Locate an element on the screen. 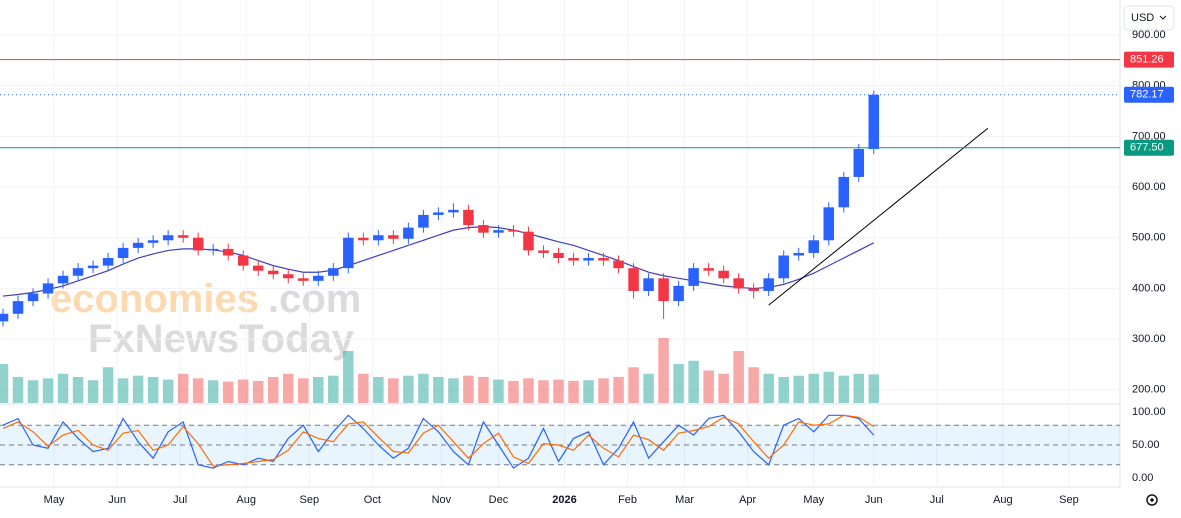 The image size is (1181, 518). stoch-tick-label: 50.00 is located at coordinates (1146, 445).